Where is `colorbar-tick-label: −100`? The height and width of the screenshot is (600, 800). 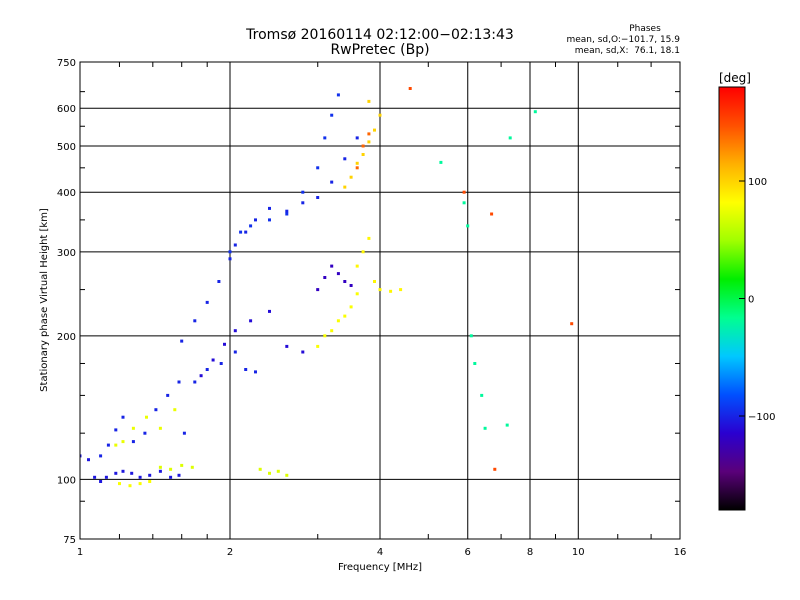
colorbar-tick-label: −100 is located at coordinates (761, 417).